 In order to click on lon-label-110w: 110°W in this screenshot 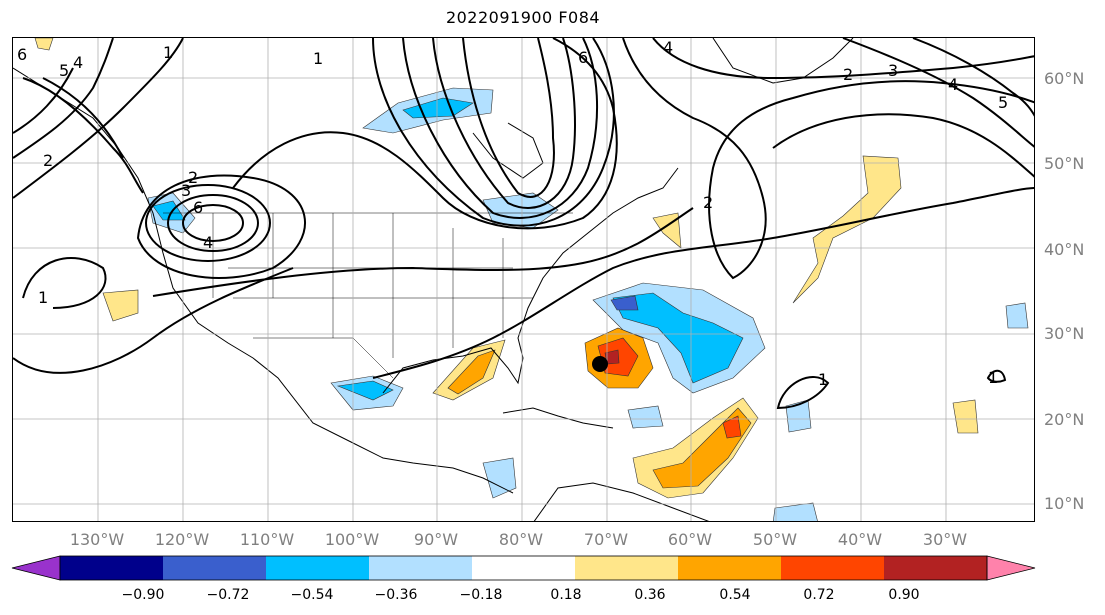, I will do `click(267, 539)`.